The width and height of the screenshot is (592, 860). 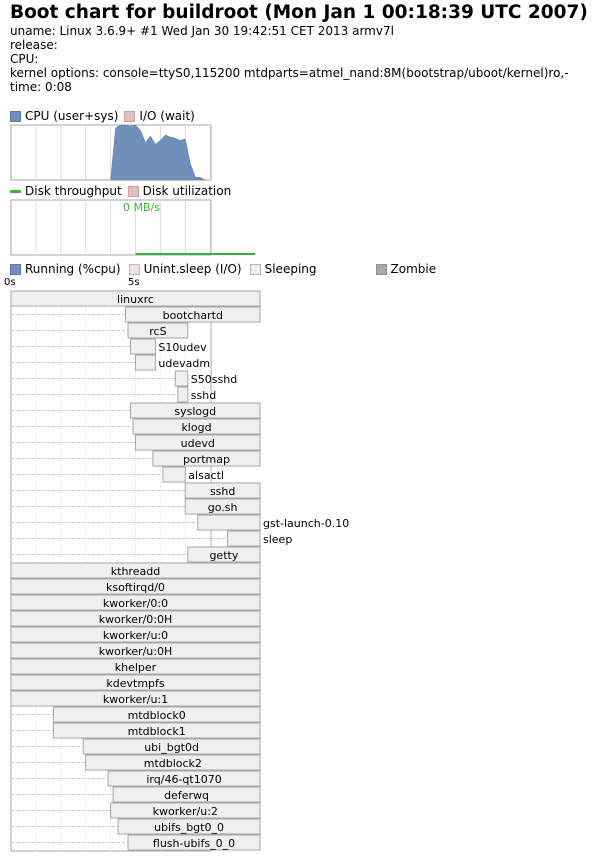 I want to click on process-label: ubifs_bgt0_0, so click(x=189, y=827).